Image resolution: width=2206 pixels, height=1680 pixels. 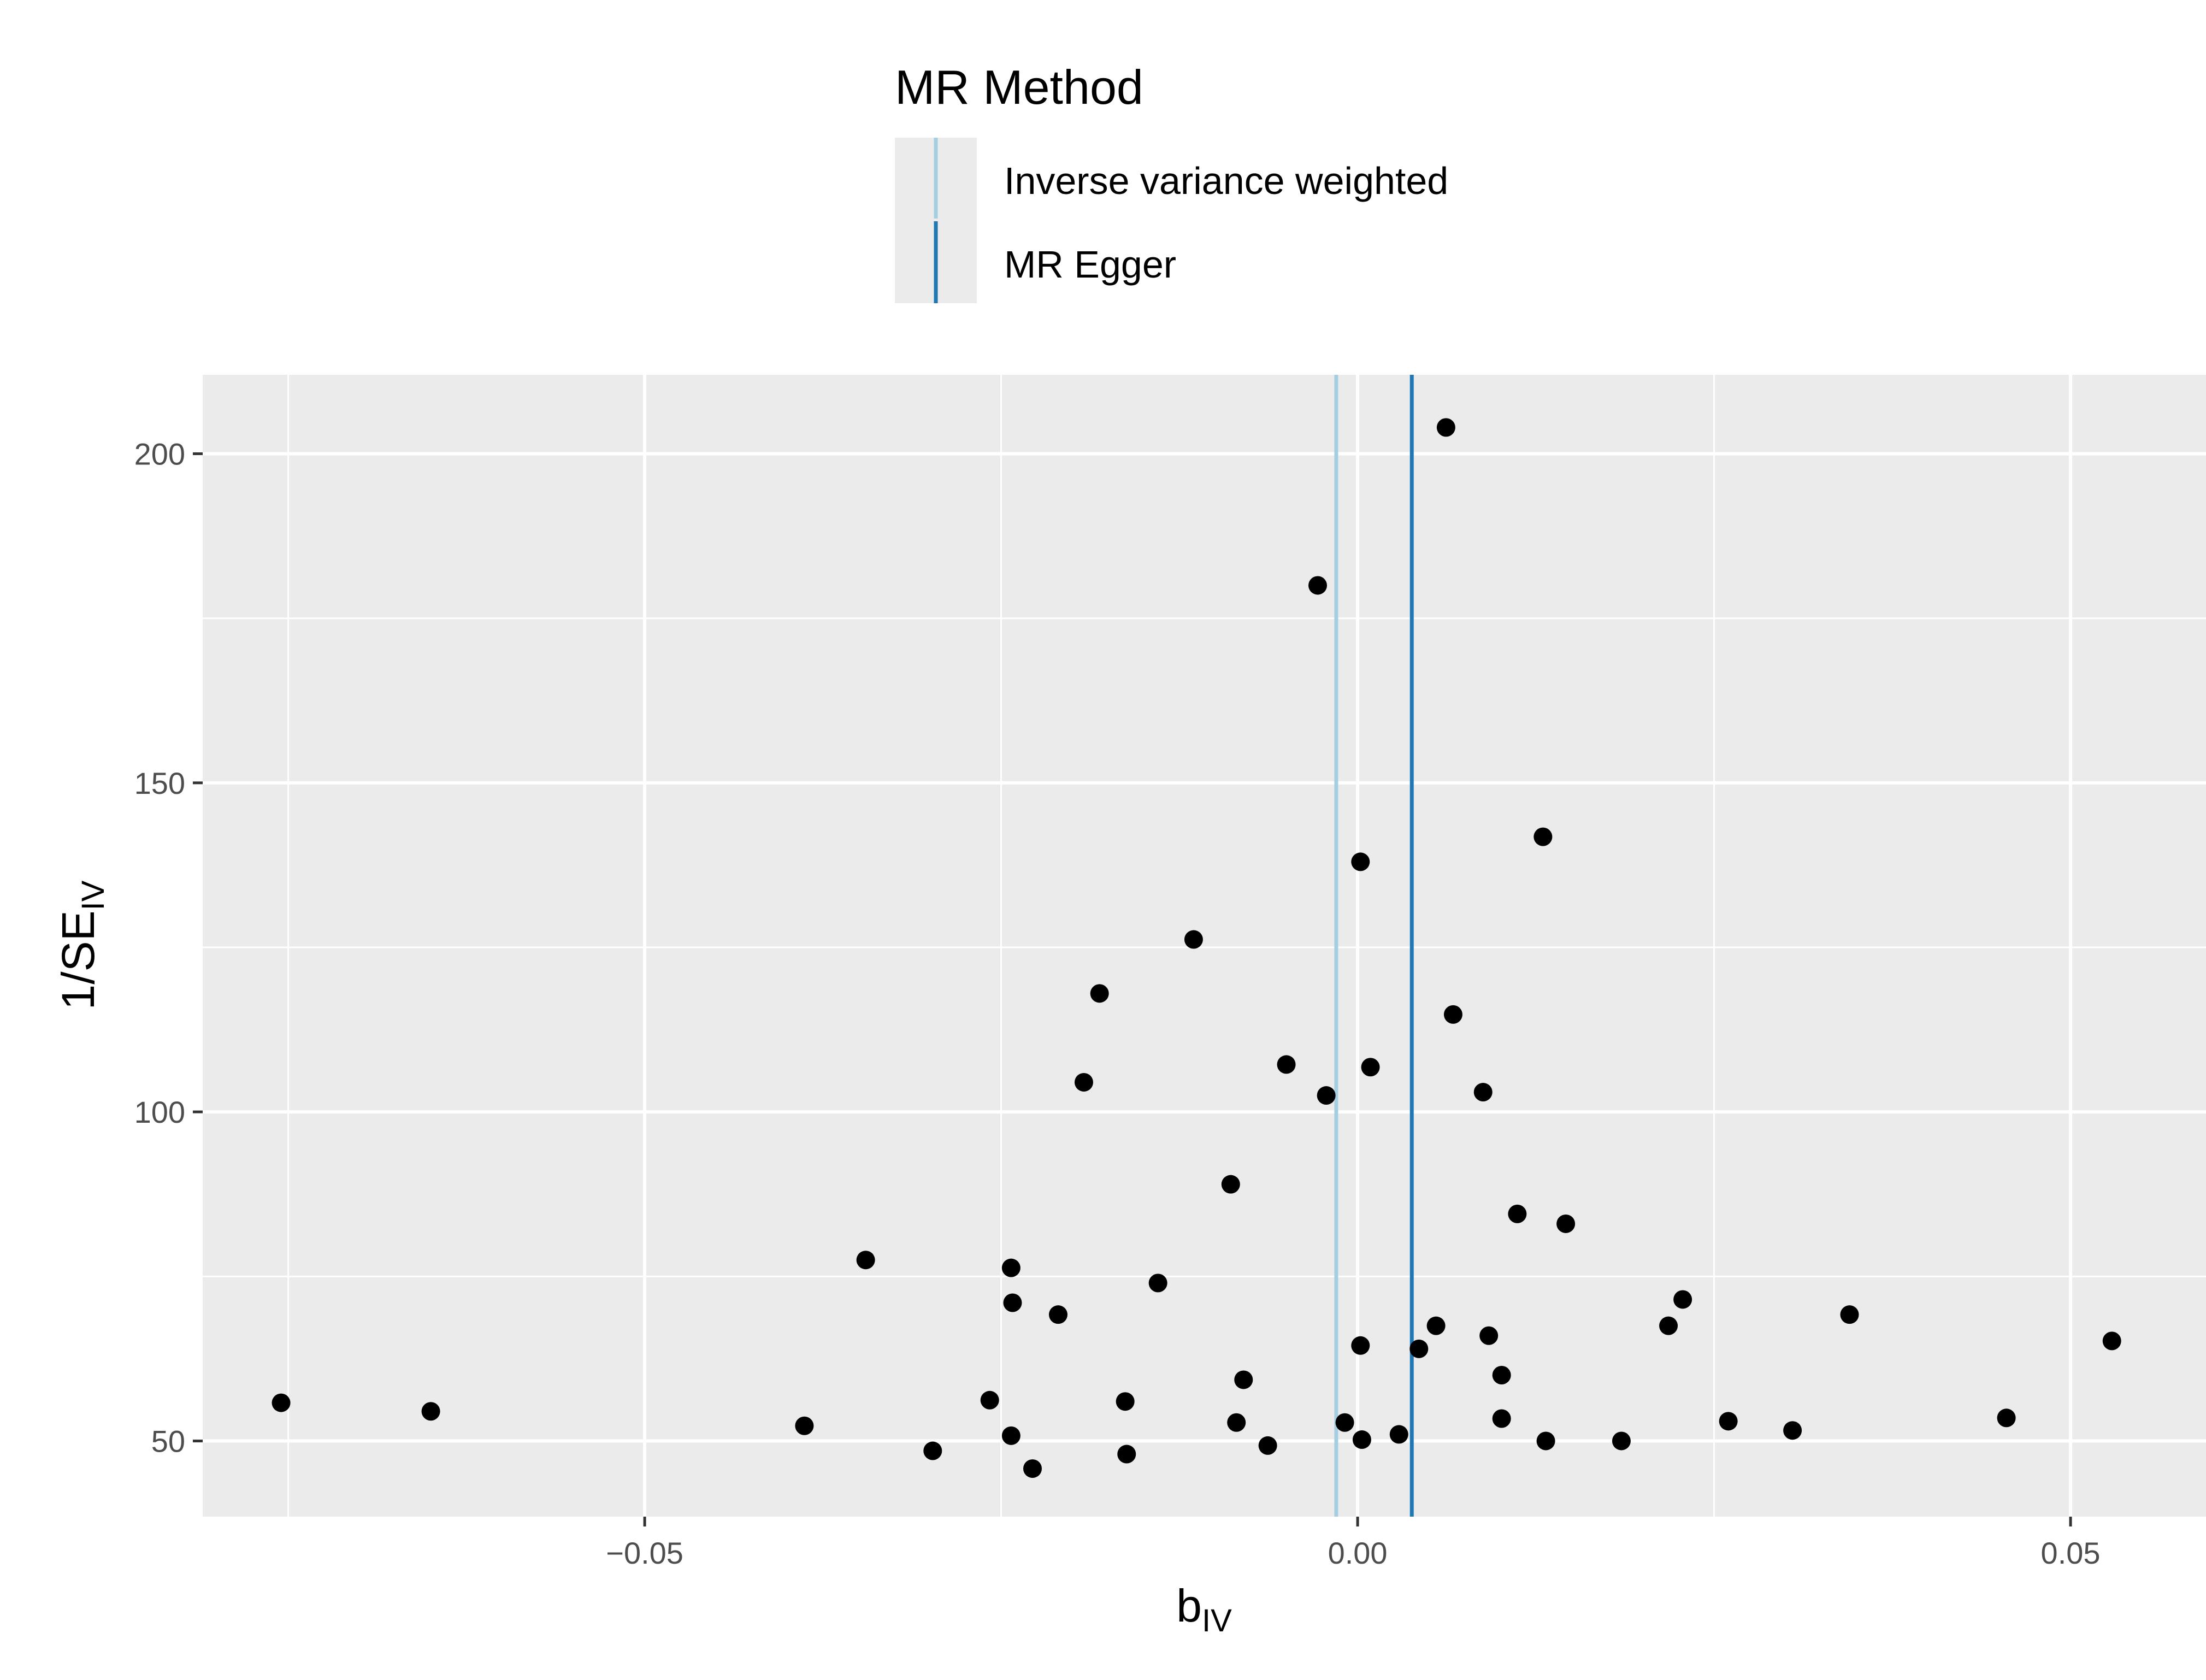 I want to click on legend-label-inverse-variance-weighted: Inverse variance weighted, so click(x=1226, y=181).